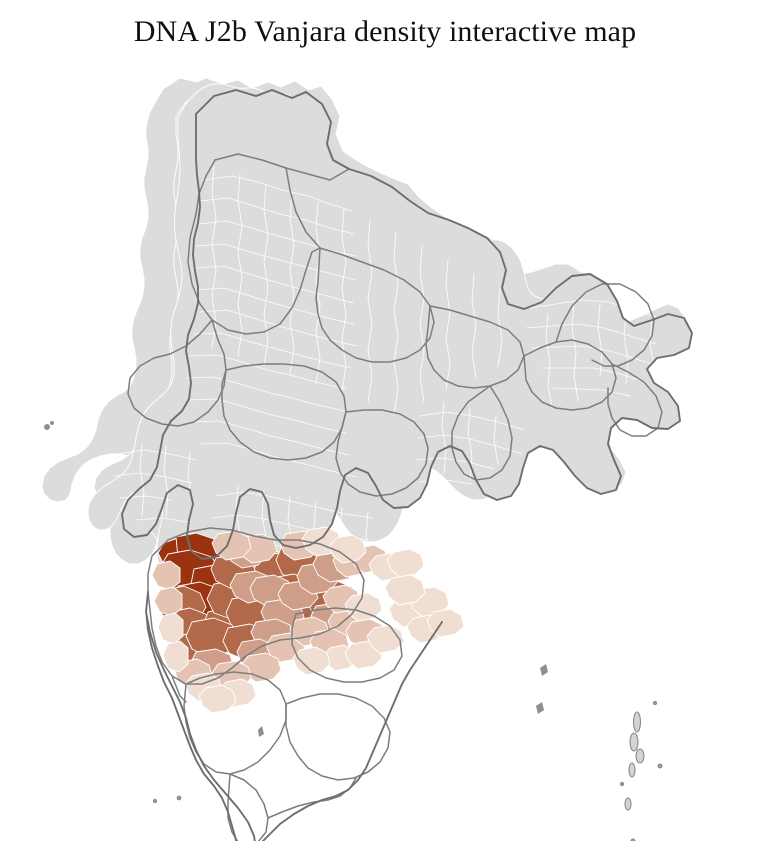  What do you see at coordinates (347, 549) in the screenshot?
I see `district-balaghat` at bounding box center [347, 549].